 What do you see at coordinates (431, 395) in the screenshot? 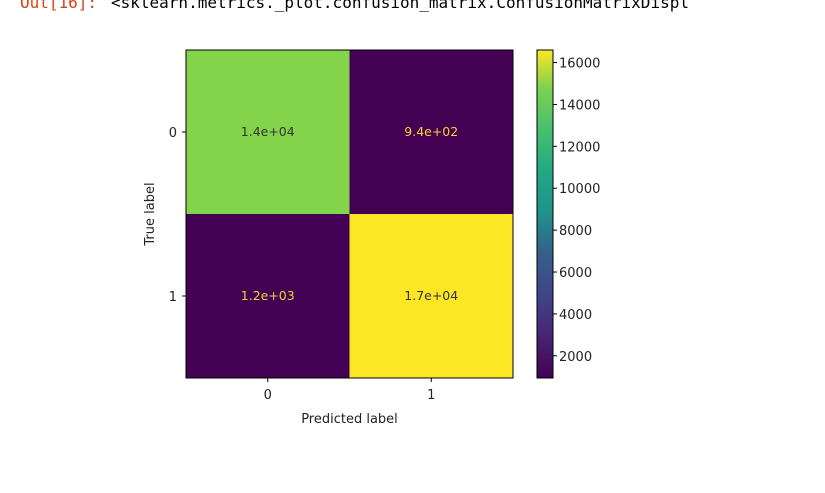
I see `x-tick-label: 1` at bounding box center [431, 395].